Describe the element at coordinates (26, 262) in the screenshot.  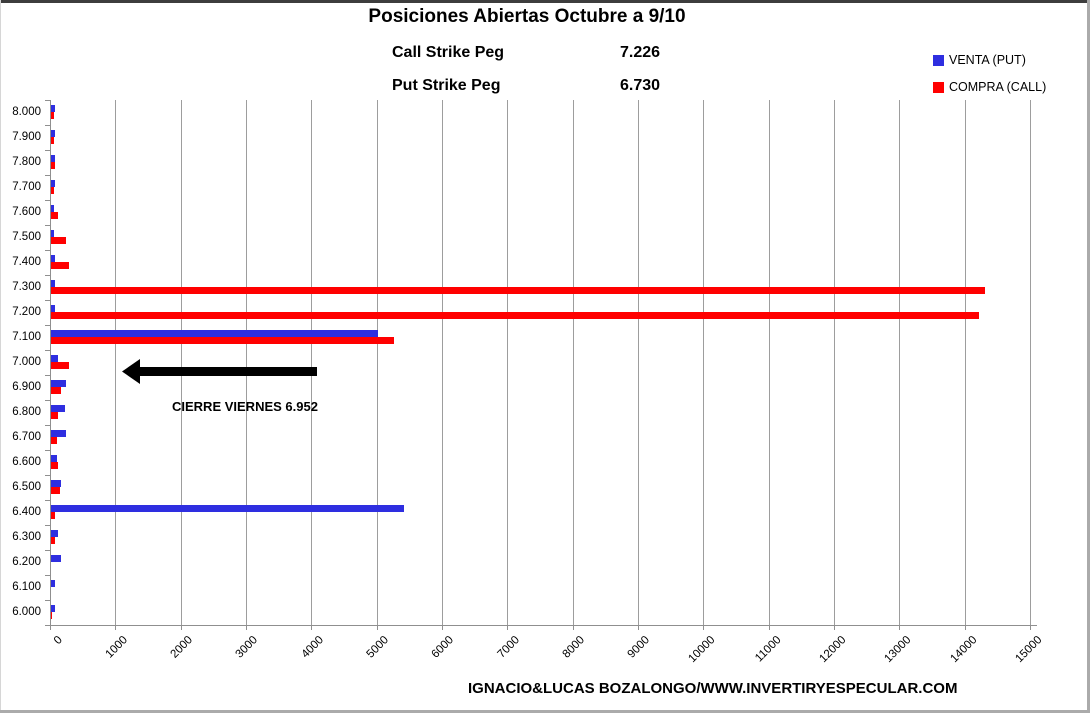
I see `y-axis-label: 7.400` at that location.